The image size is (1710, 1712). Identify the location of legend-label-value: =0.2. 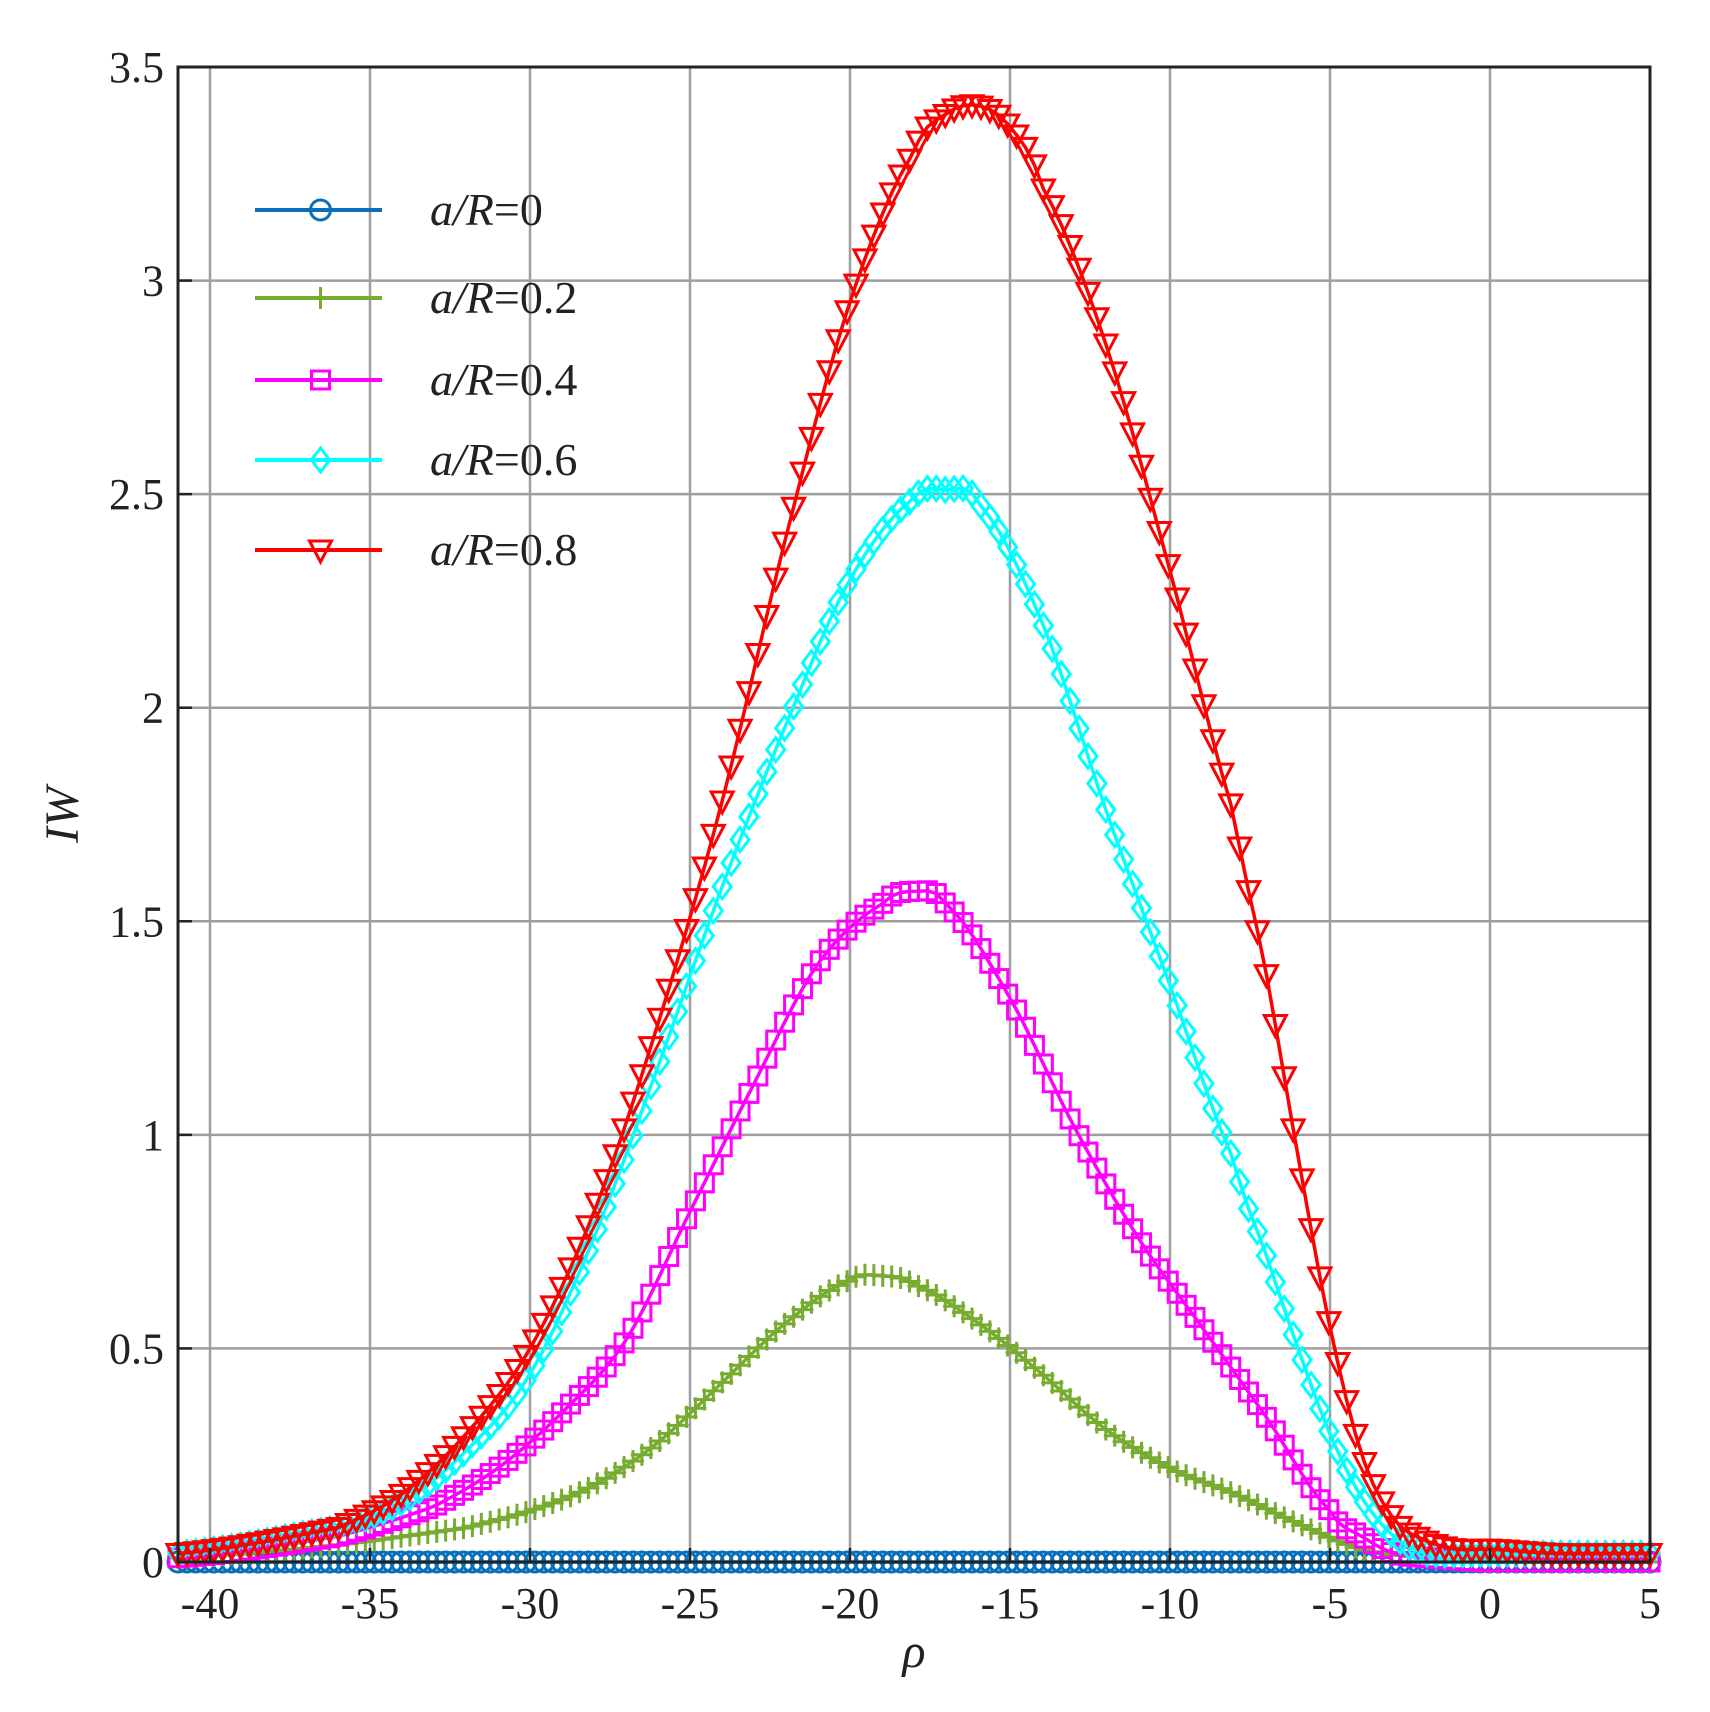
(535, 297).